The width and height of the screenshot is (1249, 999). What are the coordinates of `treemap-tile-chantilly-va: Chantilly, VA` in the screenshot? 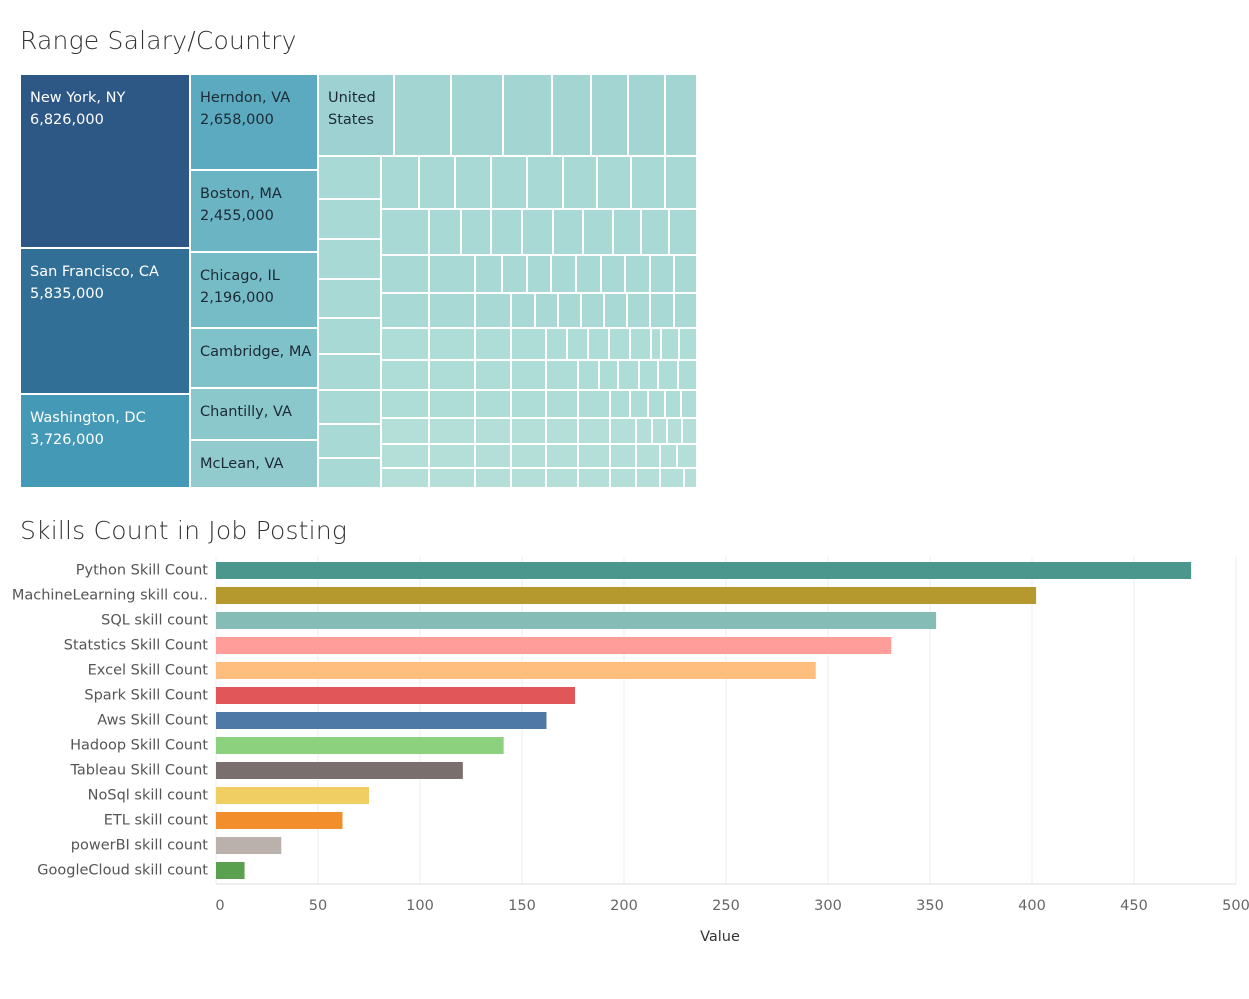 It's located at (254, 414).